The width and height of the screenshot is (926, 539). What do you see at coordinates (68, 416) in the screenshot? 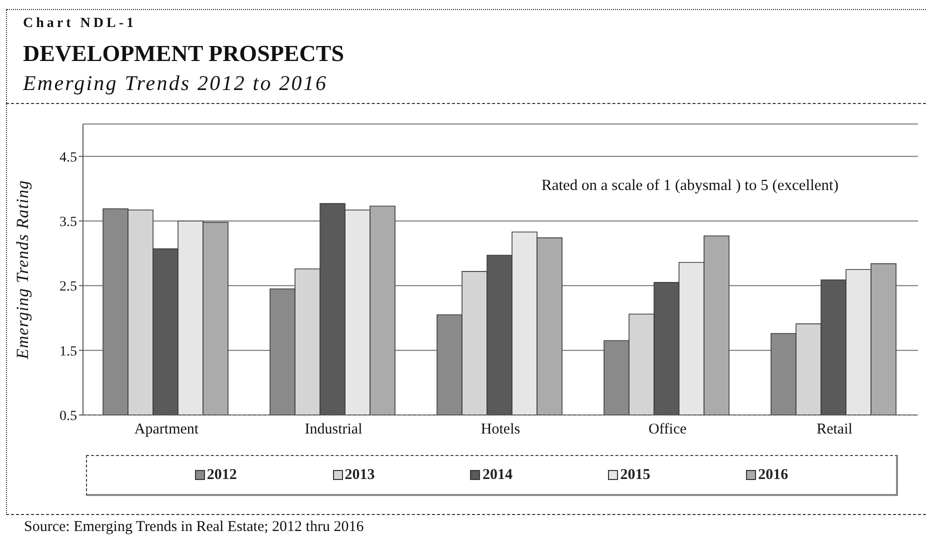
I see `y-tick-label: 0.5` at bounding box center [68, 416].